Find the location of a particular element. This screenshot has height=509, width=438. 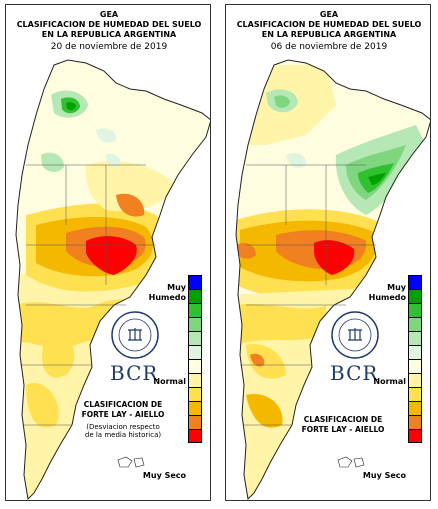

header-date: 20 de noviembre de 2019 is located at coordinates (109, 47).